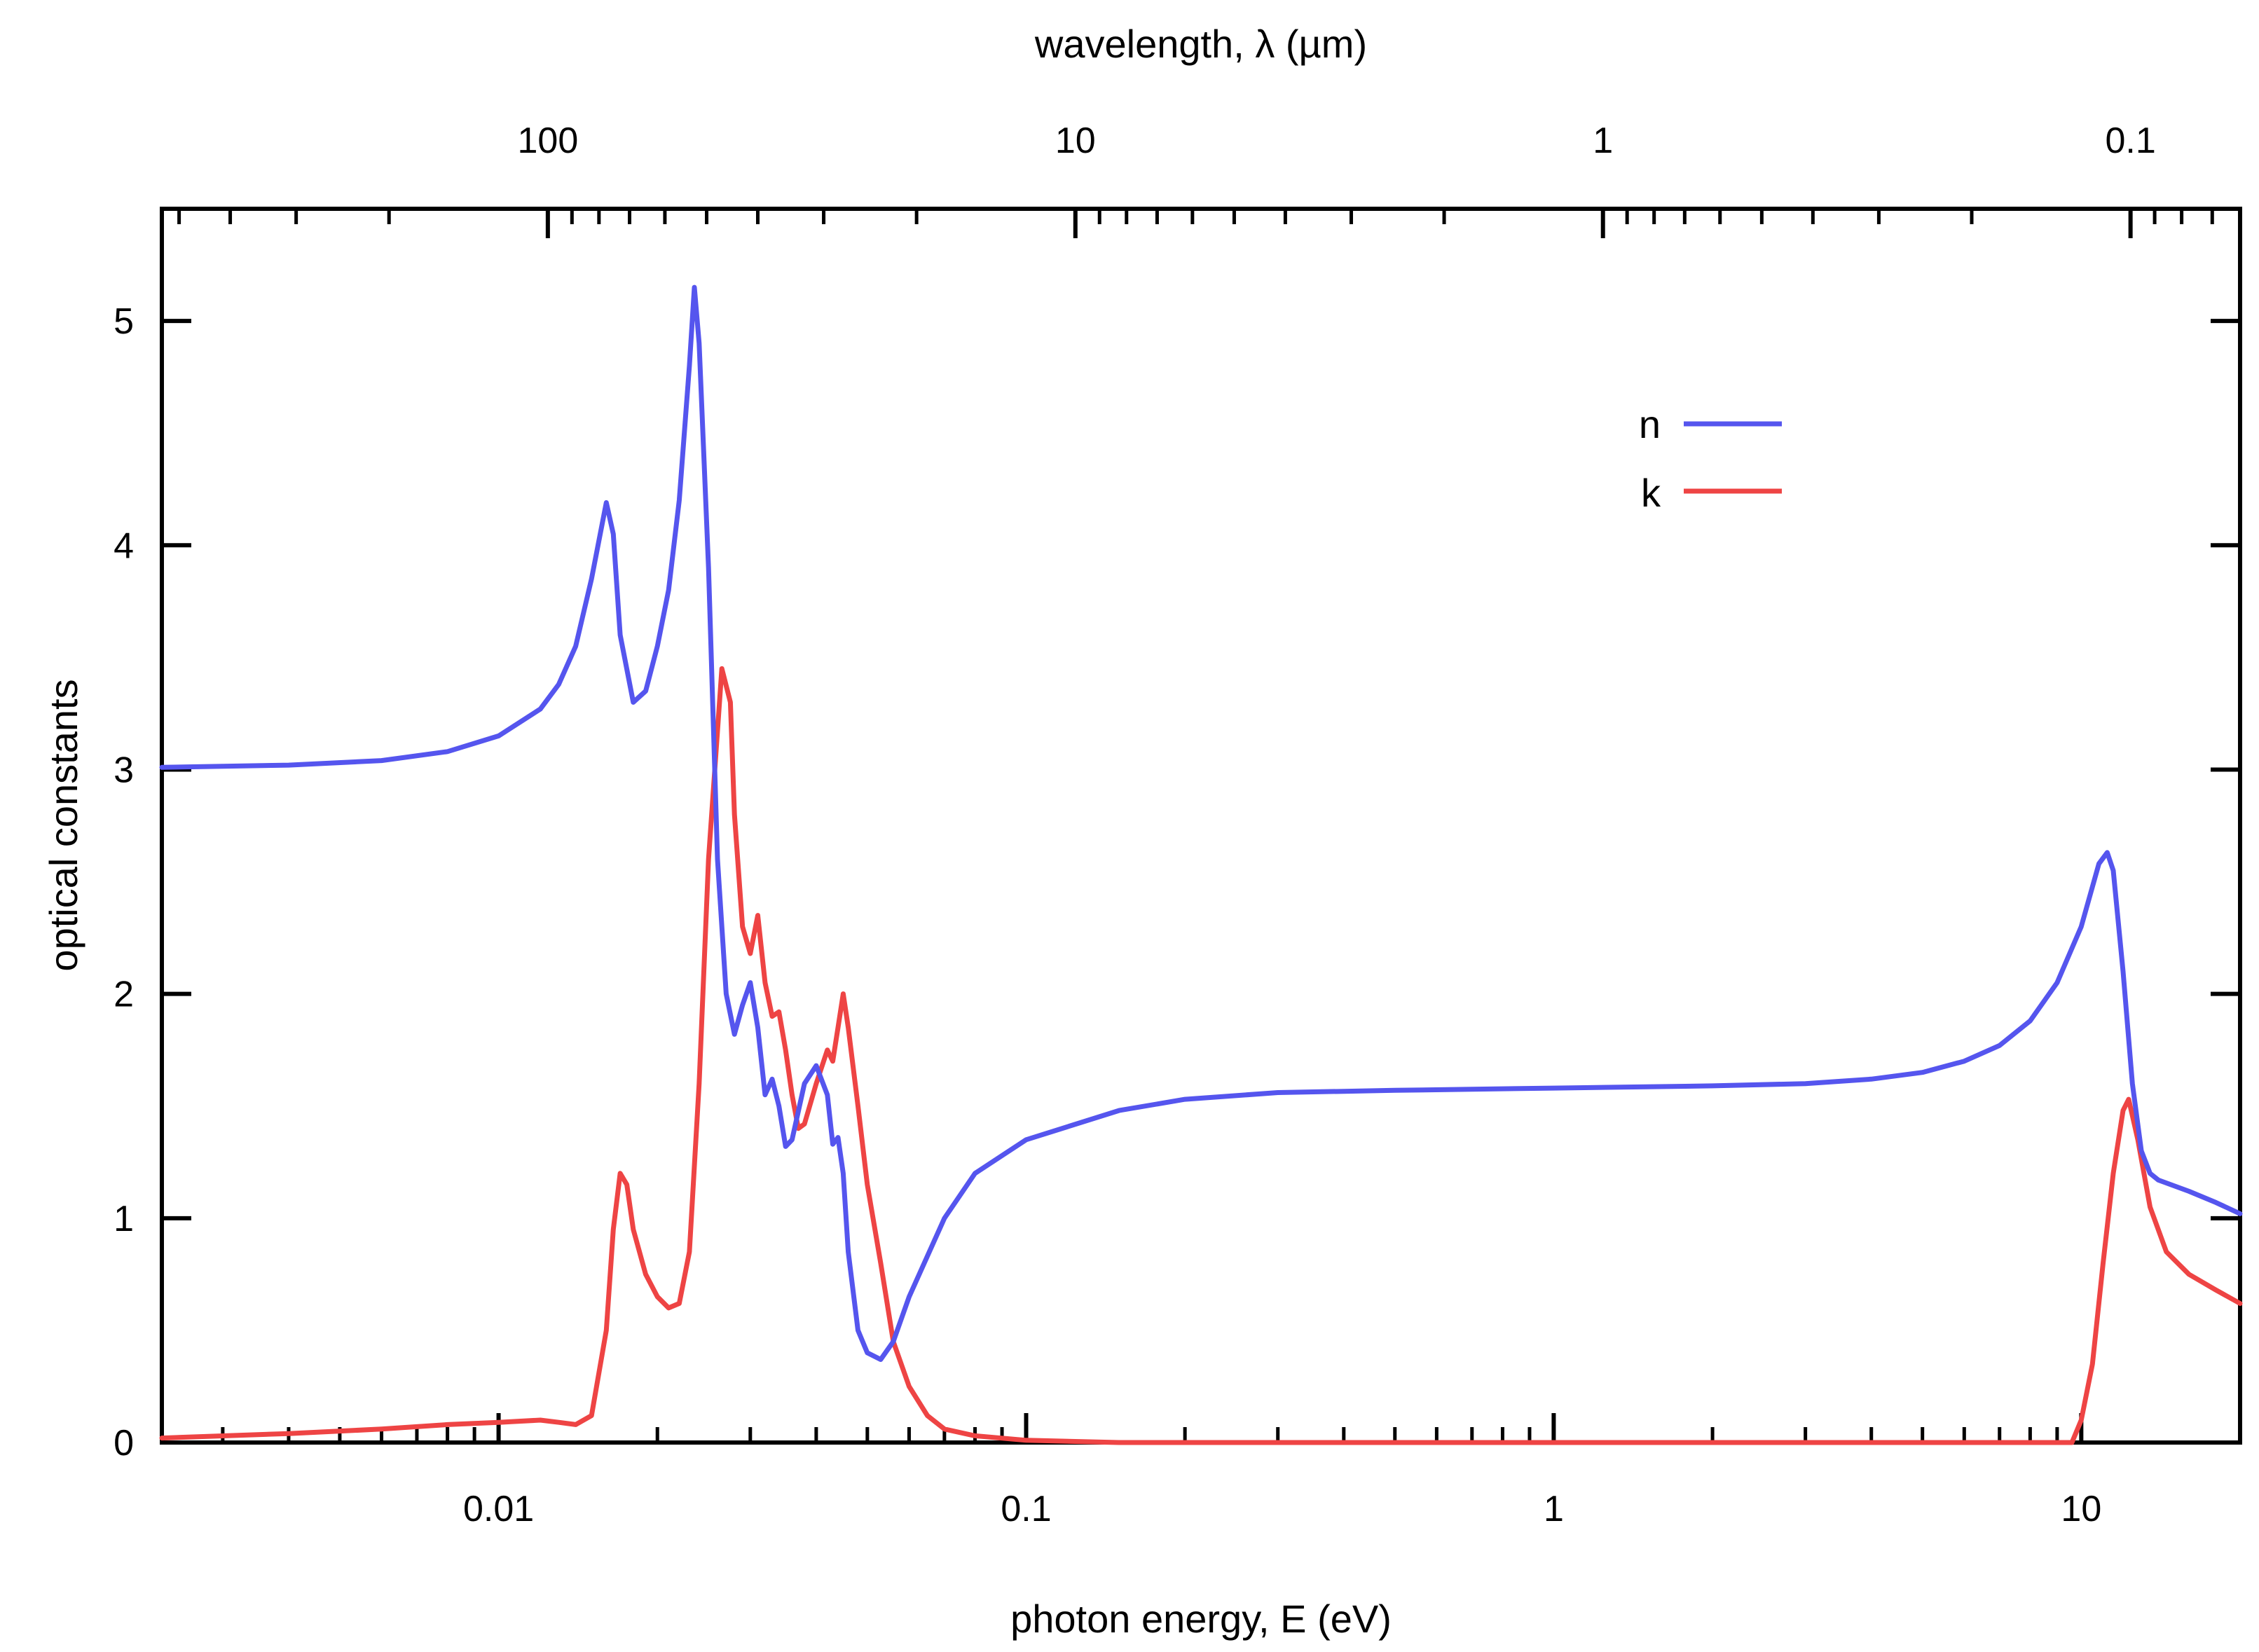  Describe the element at coordinates (124, 1219) in the screenshot. I see `y-tick-label: 1` at that location.